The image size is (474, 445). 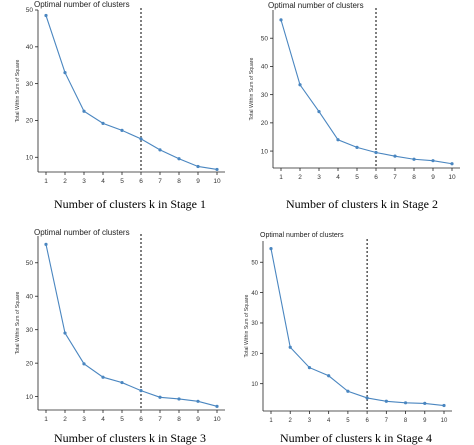 I want to click on stage-caption: Number of clusters k in Stage 3, so click(x=130, y=438).